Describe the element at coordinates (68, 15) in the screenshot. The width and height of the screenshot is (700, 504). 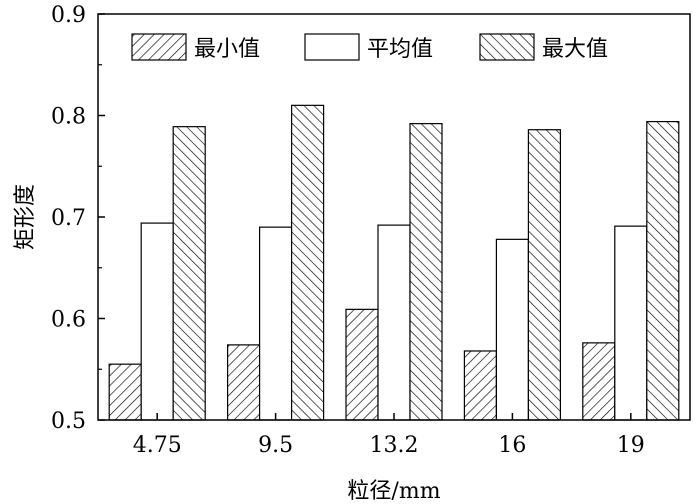
I see `y-tick-label: 0.9` at that location.